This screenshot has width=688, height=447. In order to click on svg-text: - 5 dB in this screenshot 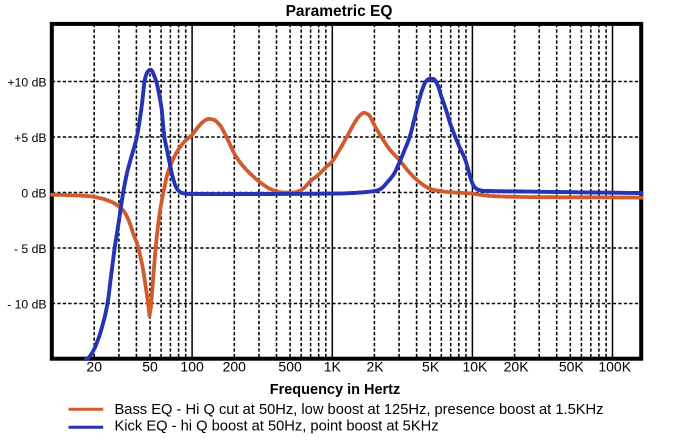, I will do `click(30, 249)`.